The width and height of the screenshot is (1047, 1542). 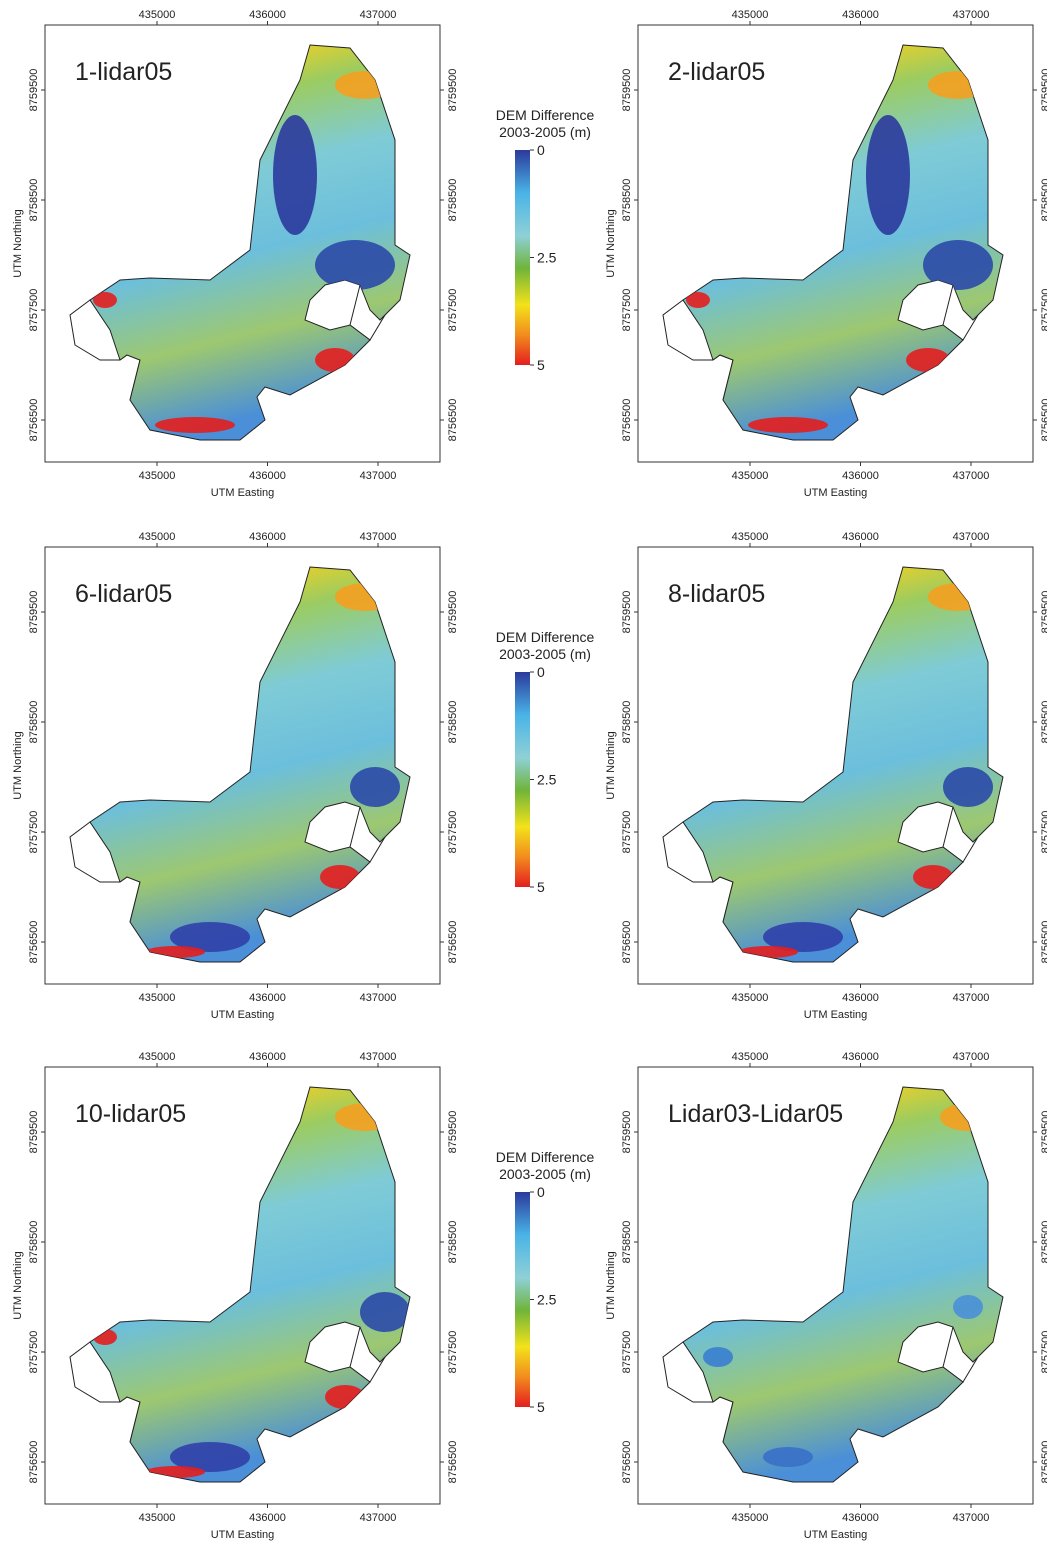 What do you see at coordinates (123, 72) in the screenshot?
I see `panel-title: 1-lidar05` at bounding box center [123, 72].